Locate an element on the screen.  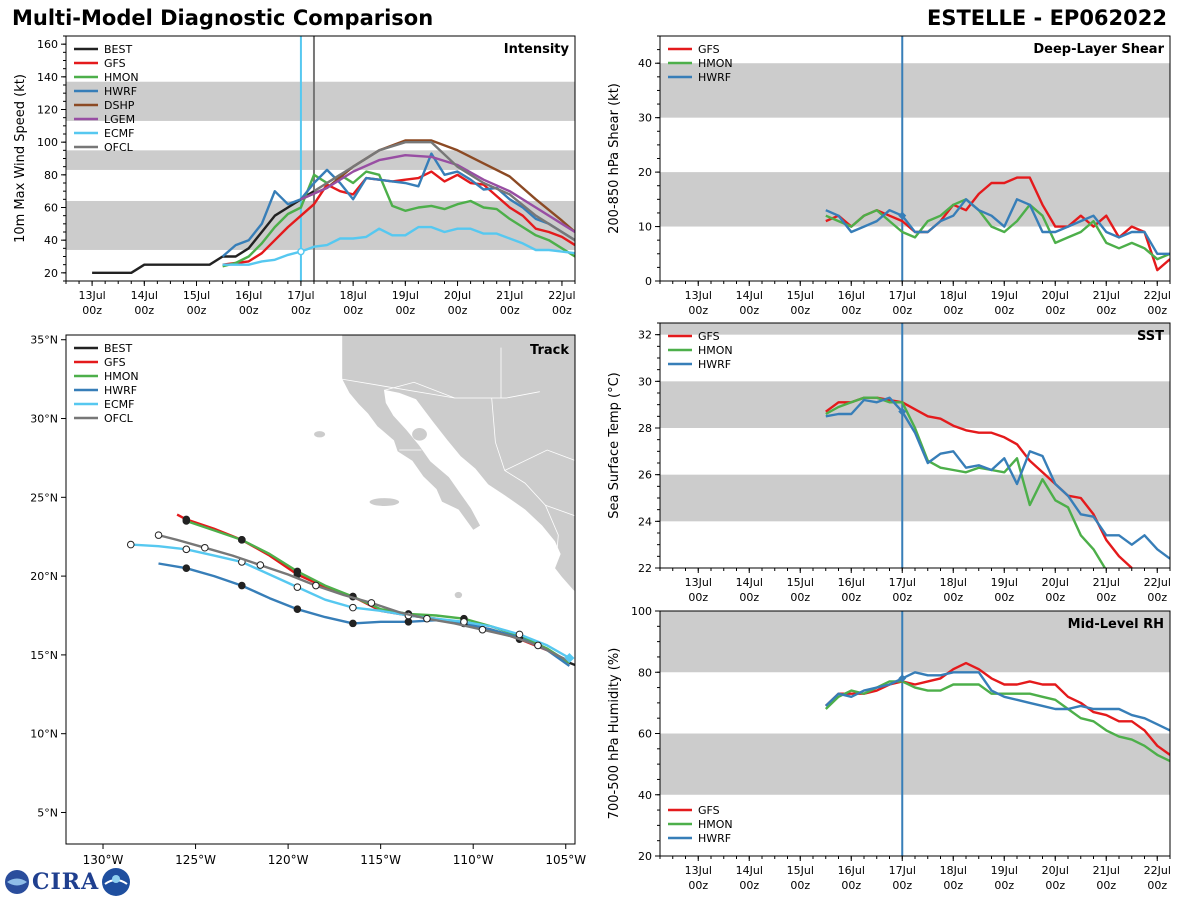
track-xtick-label: 125°W is located at coordinates (195, 860).